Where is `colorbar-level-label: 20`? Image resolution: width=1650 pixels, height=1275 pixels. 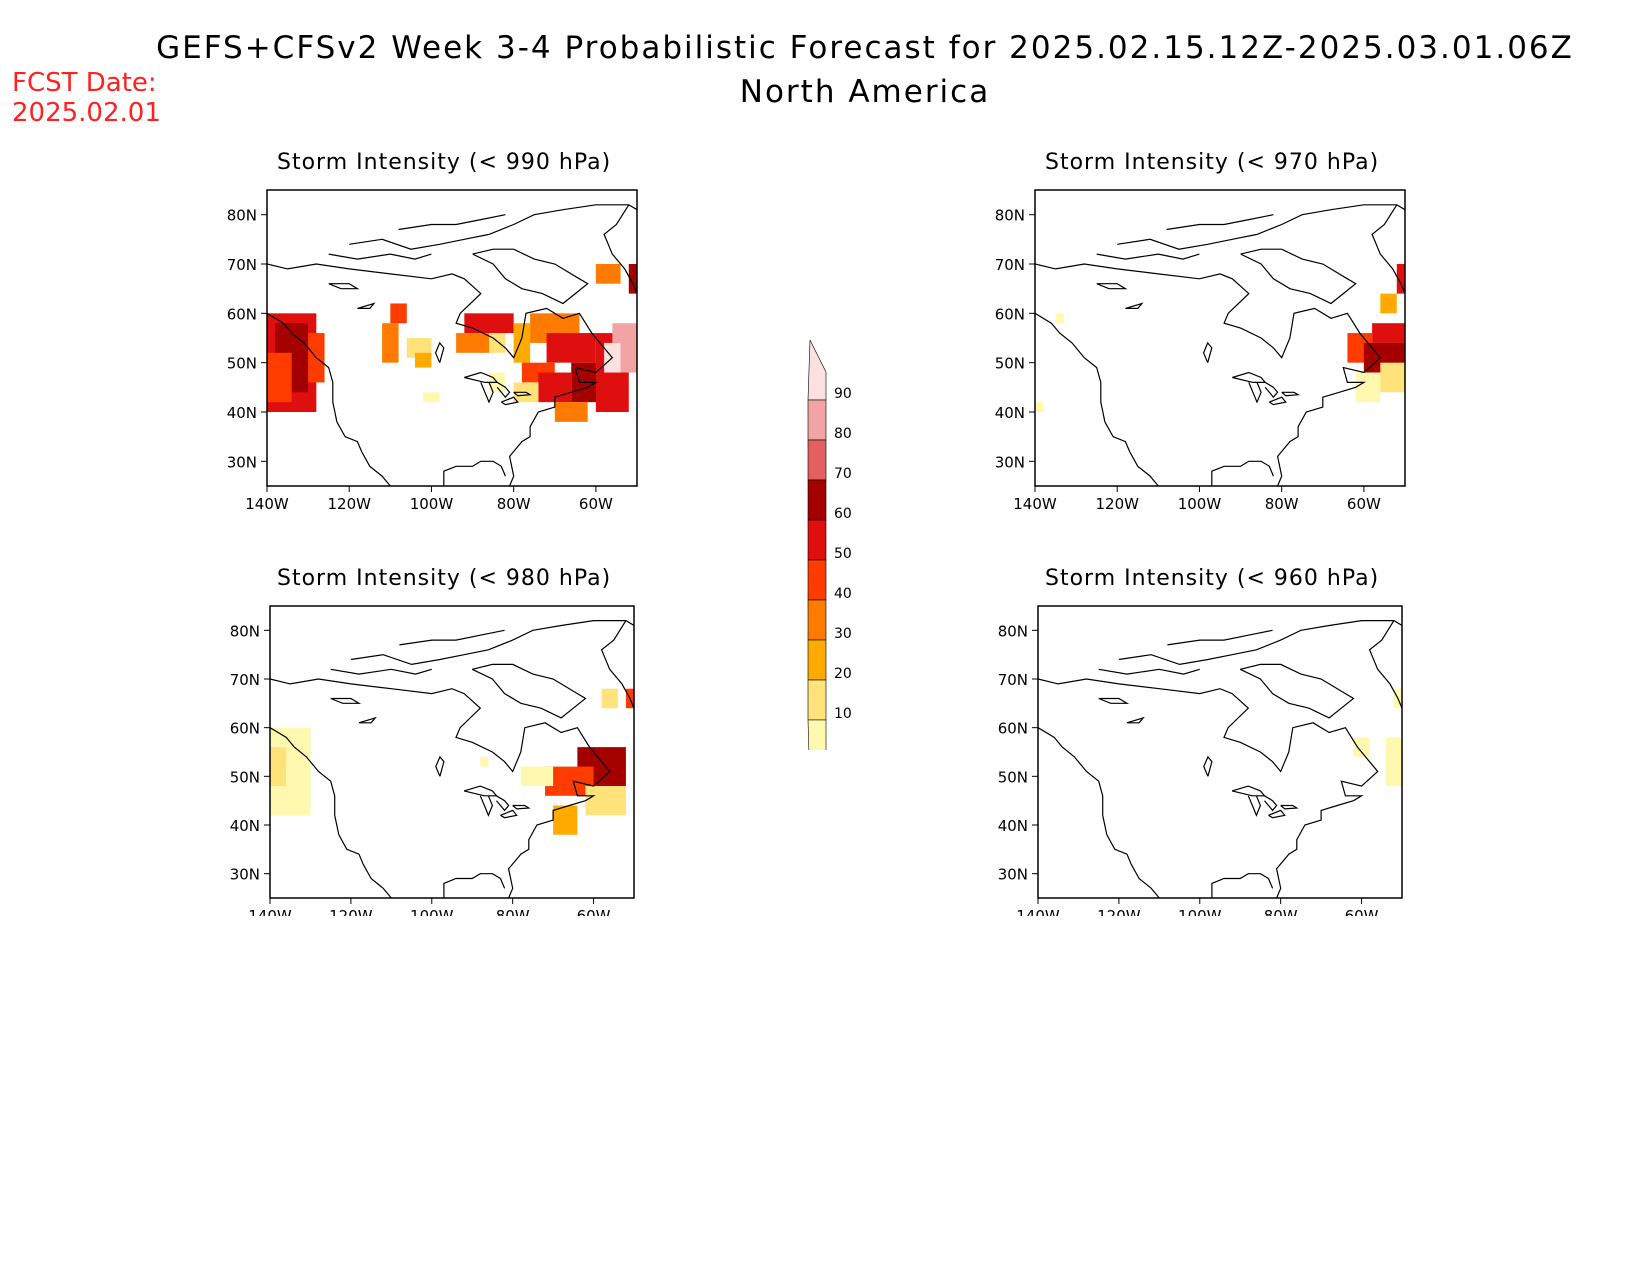 colorbar-level-label: 20 is located at coordinates (843, 674).